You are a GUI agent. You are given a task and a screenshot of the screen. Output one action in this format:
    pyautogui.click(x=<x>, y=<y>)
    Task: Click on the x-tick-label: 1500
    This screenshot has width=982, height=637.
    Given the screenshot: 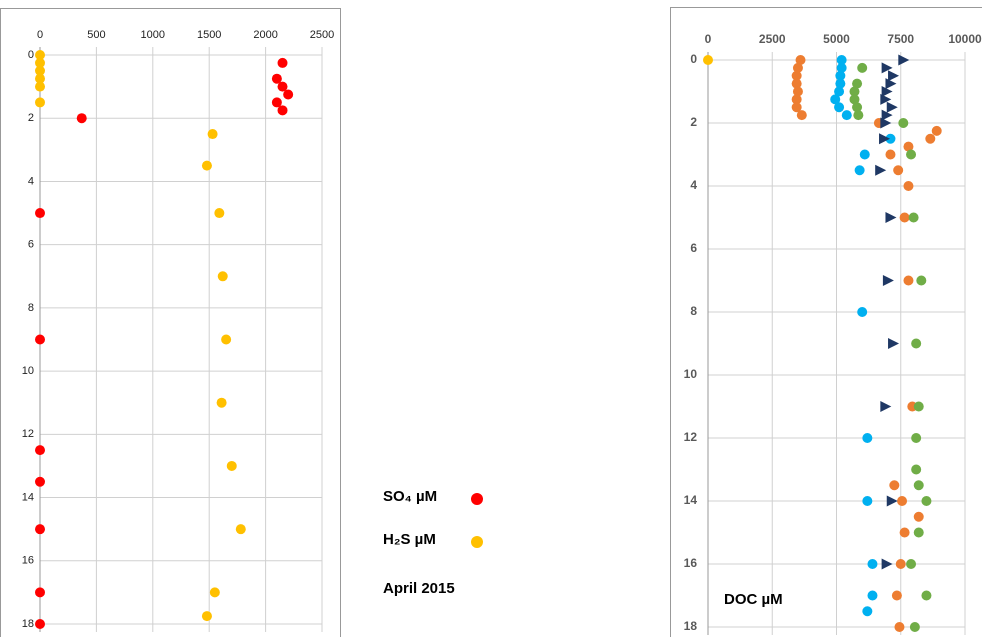 What is the action you would take?
    pyautogui.click(x=209, y=35)
    